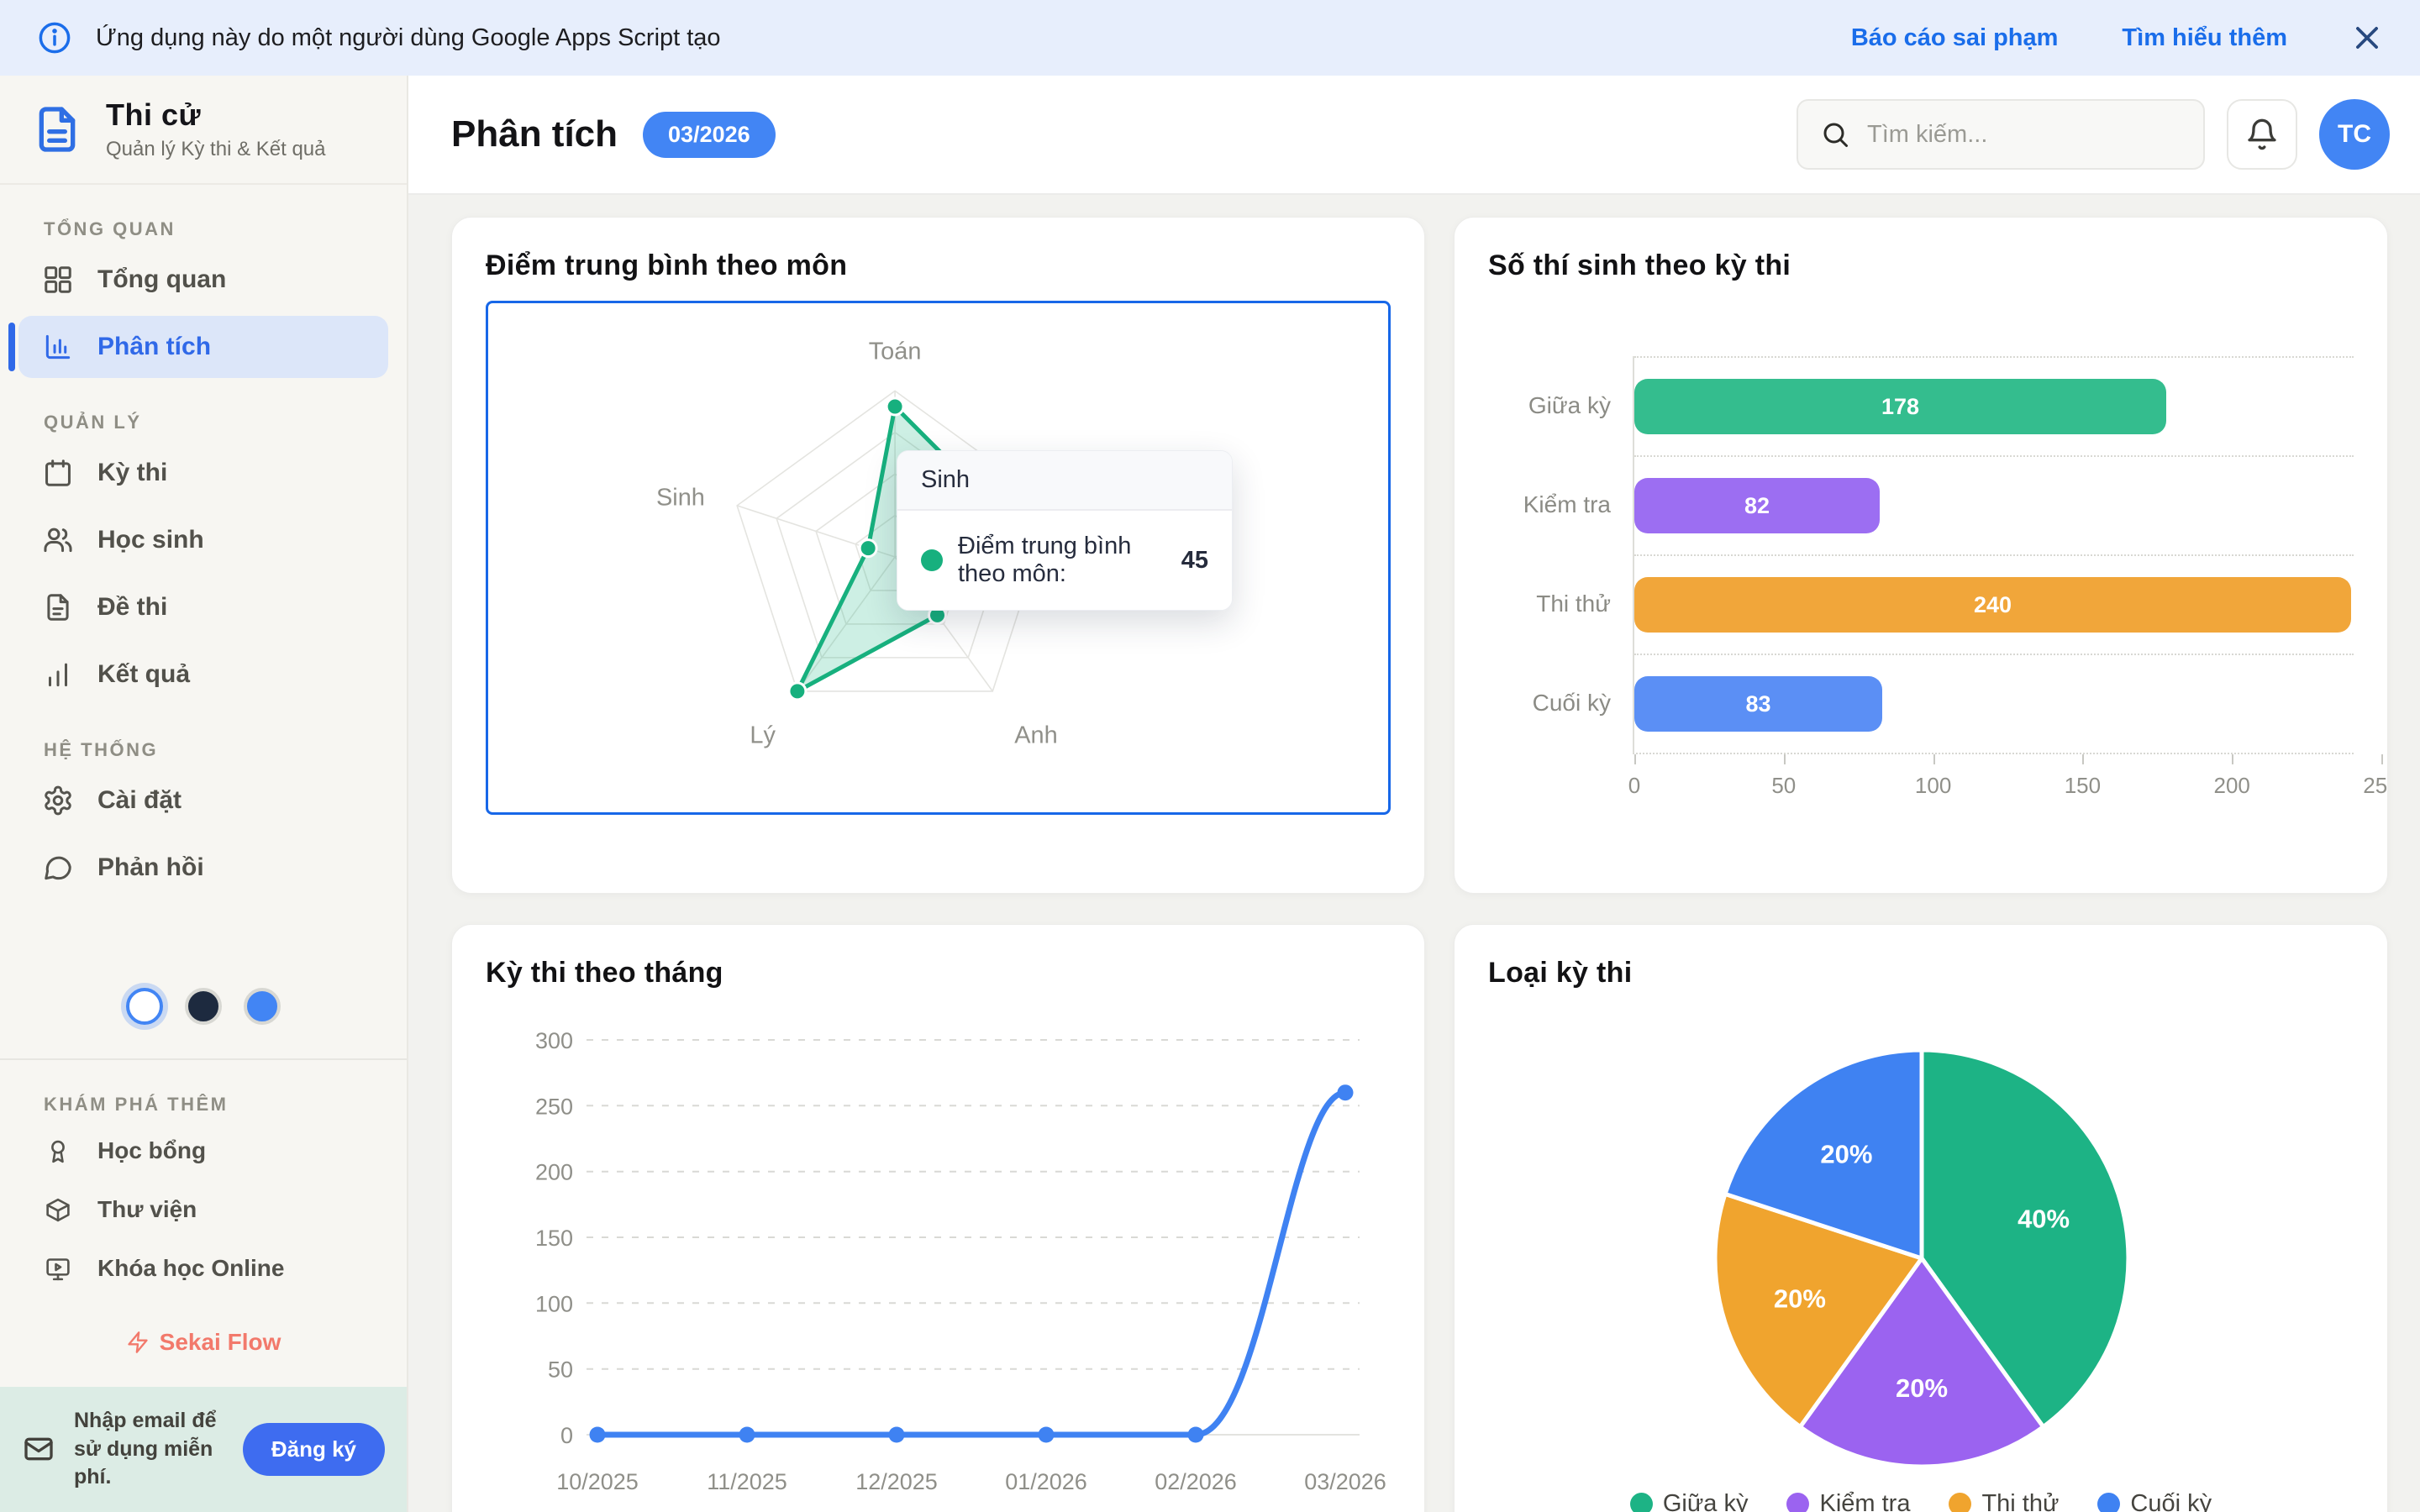 The height and width of the screenshot is (1512, 2420). Describe the element at coordinates (1634, 785) in the screenshot. I see `x-axis-tick-label: 0` at that location.